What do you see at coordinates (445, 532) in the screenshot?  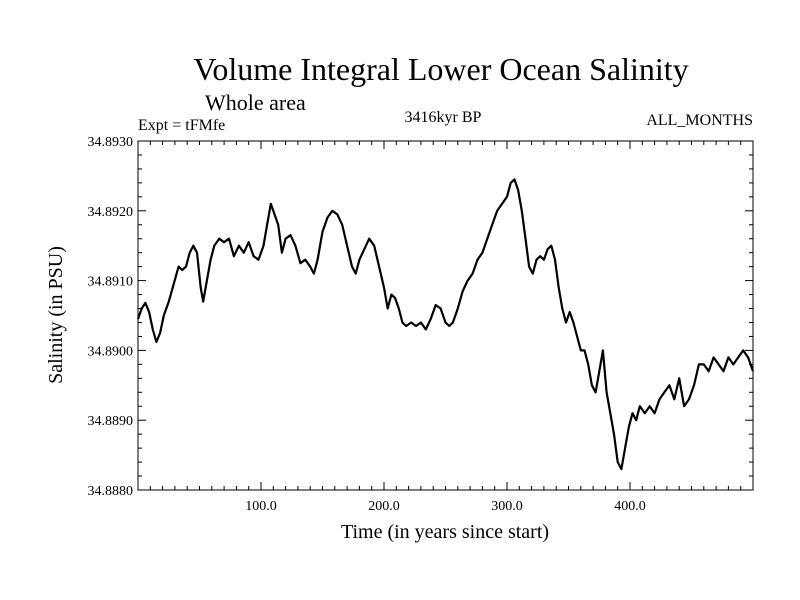 I see `x-axis-label: Time (in years since start)` at bounding box center [445, 532].